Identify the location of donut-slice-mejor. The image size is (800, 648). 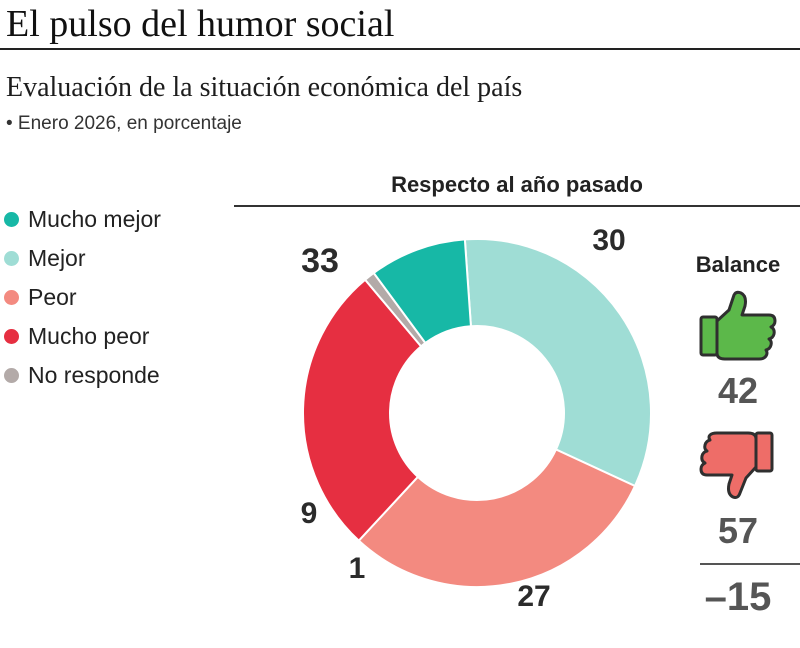
(557, 363).